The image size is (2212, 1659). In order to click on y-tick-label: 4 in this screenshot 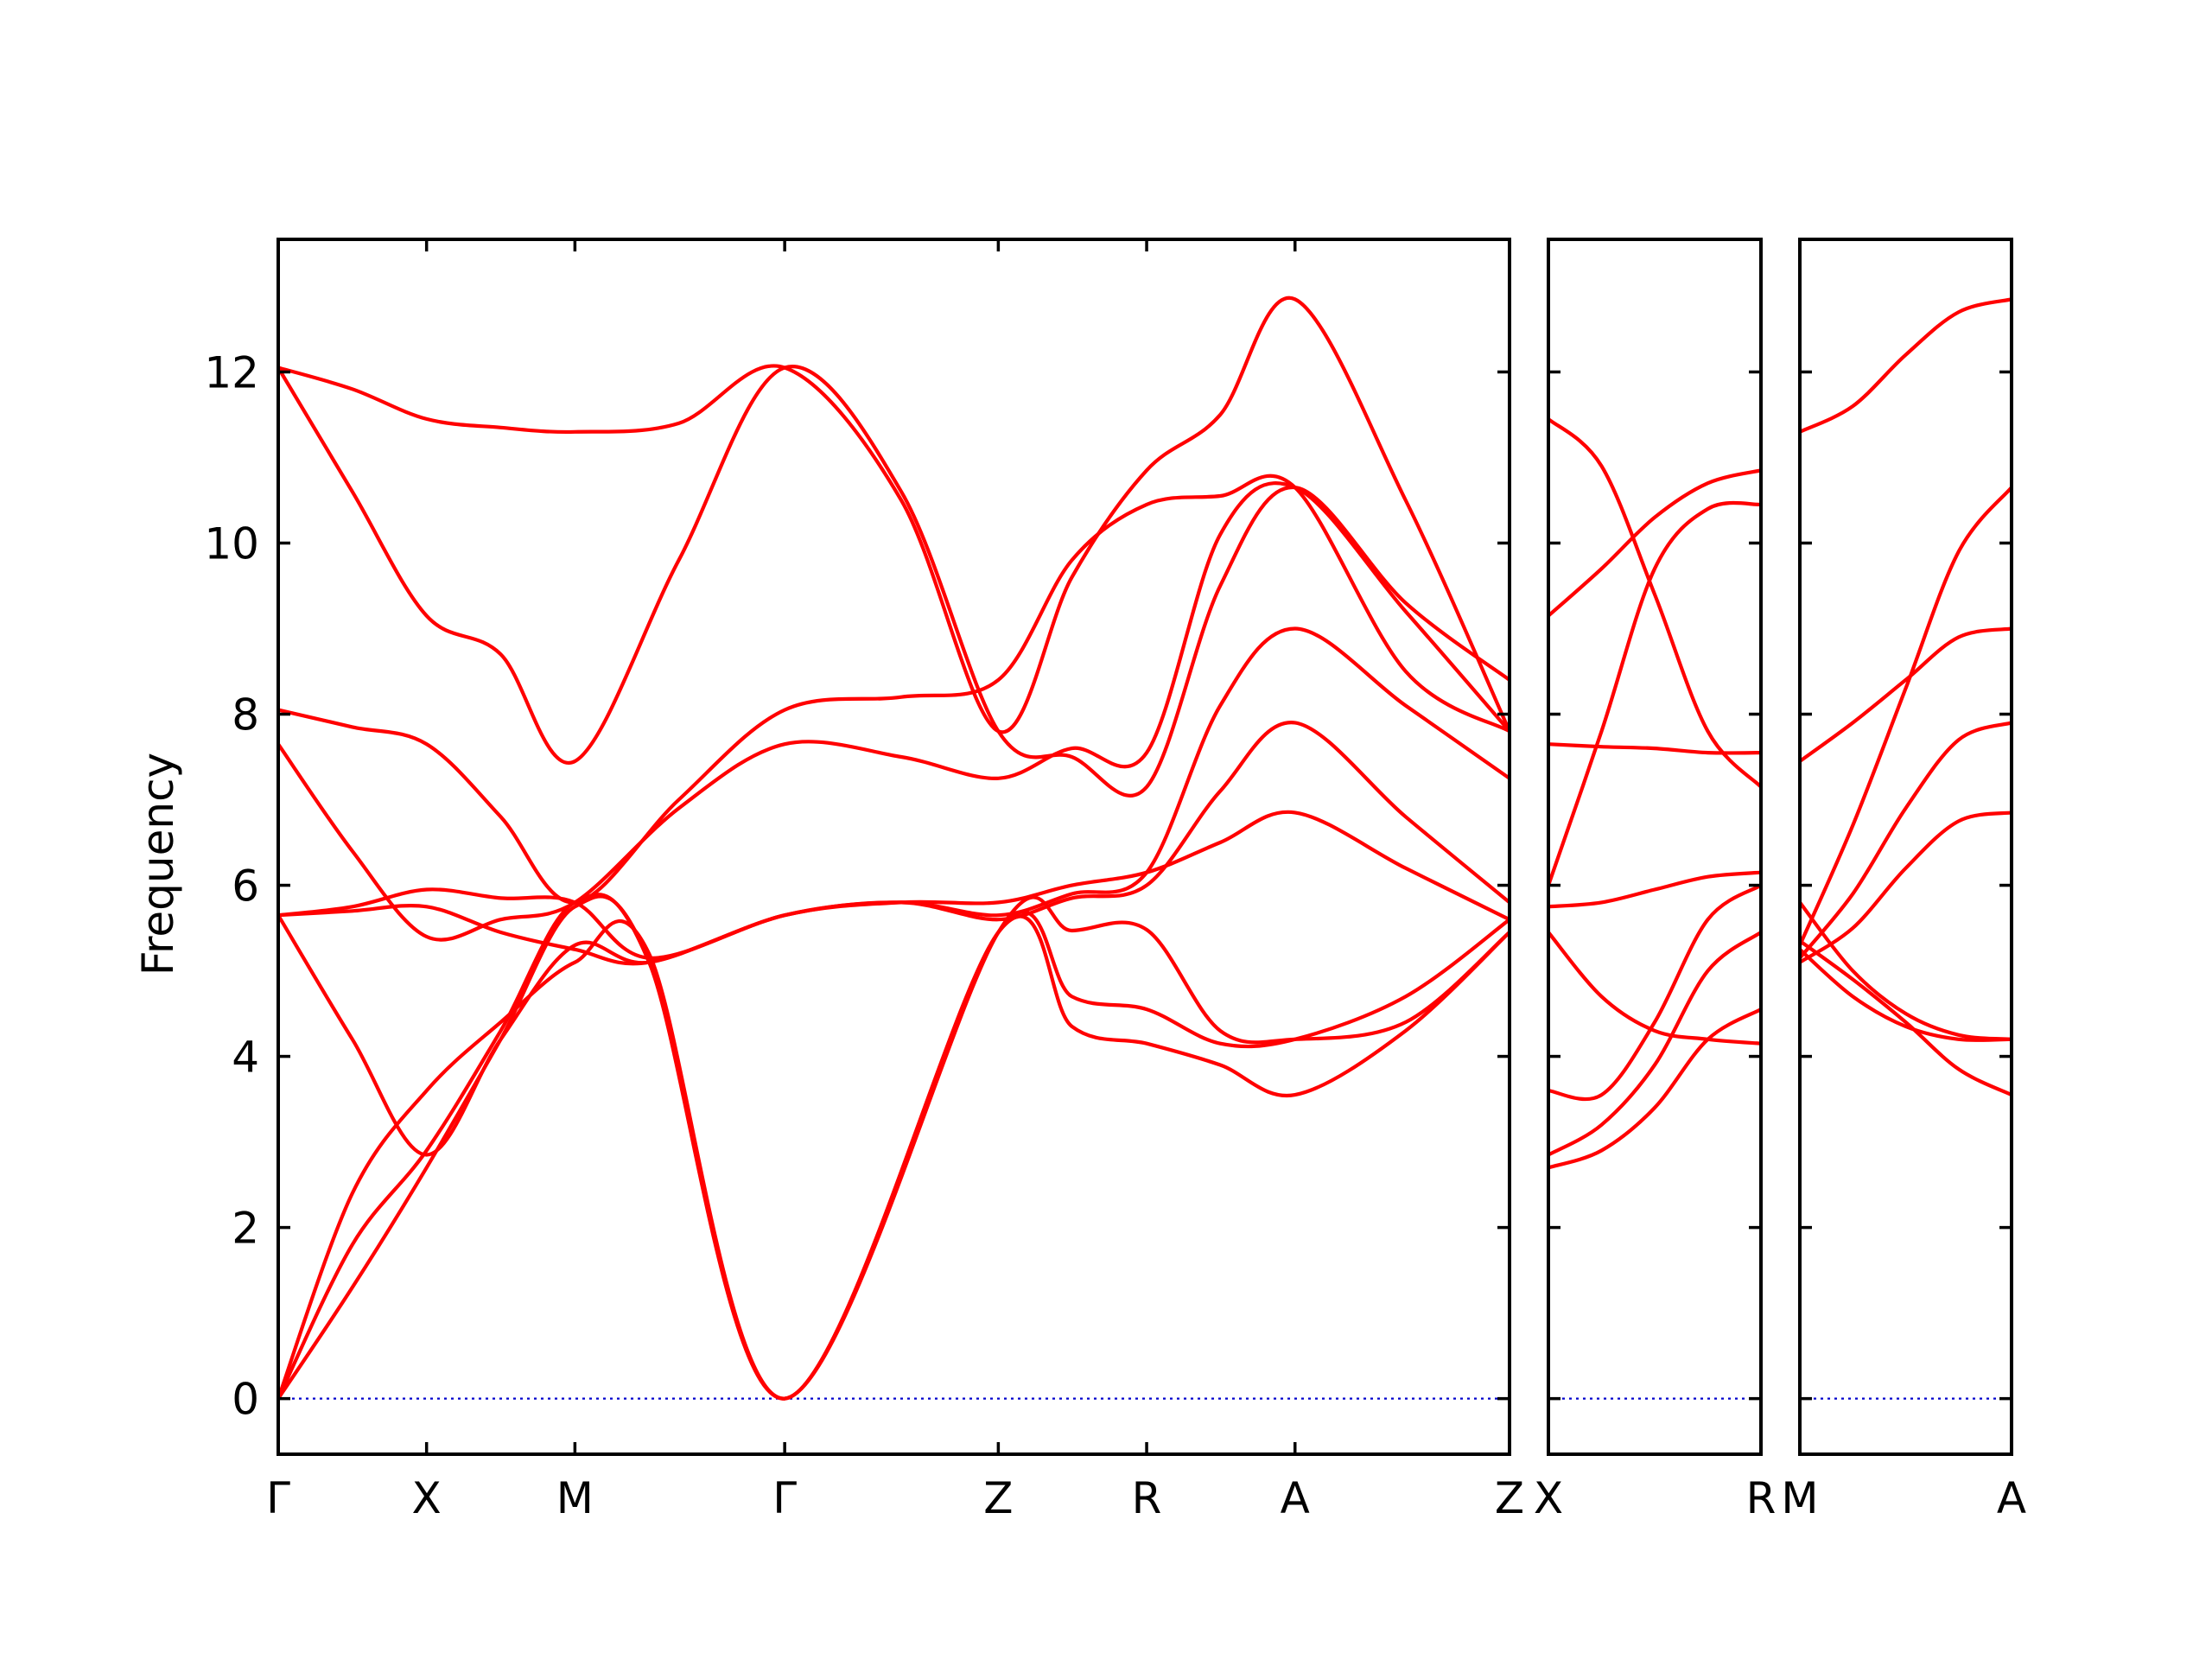, I will do `click(245, 1058)`.